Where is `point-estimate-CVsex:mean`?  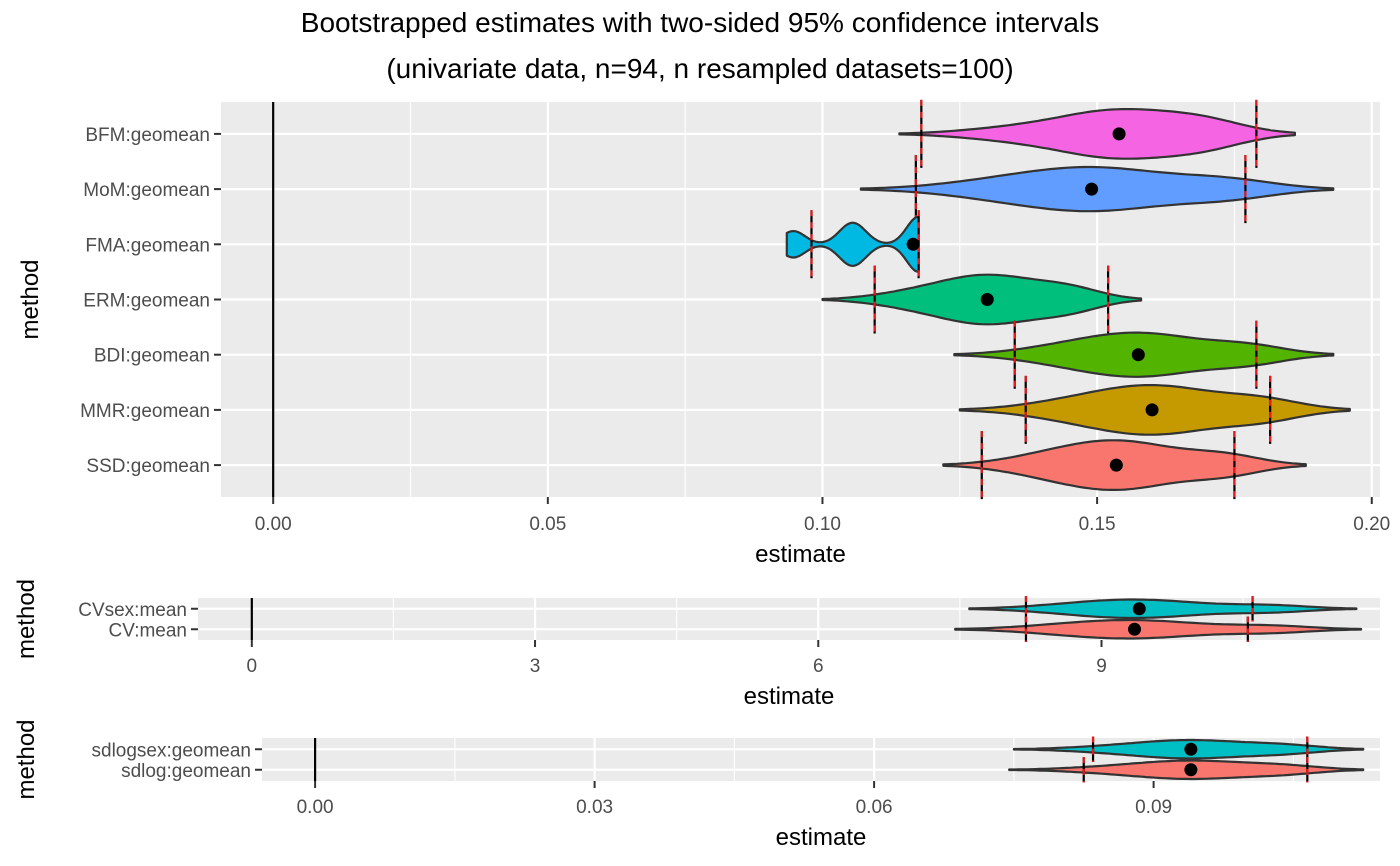
point-estimate-CVsex:mean is located at coordinates (1139, 609).